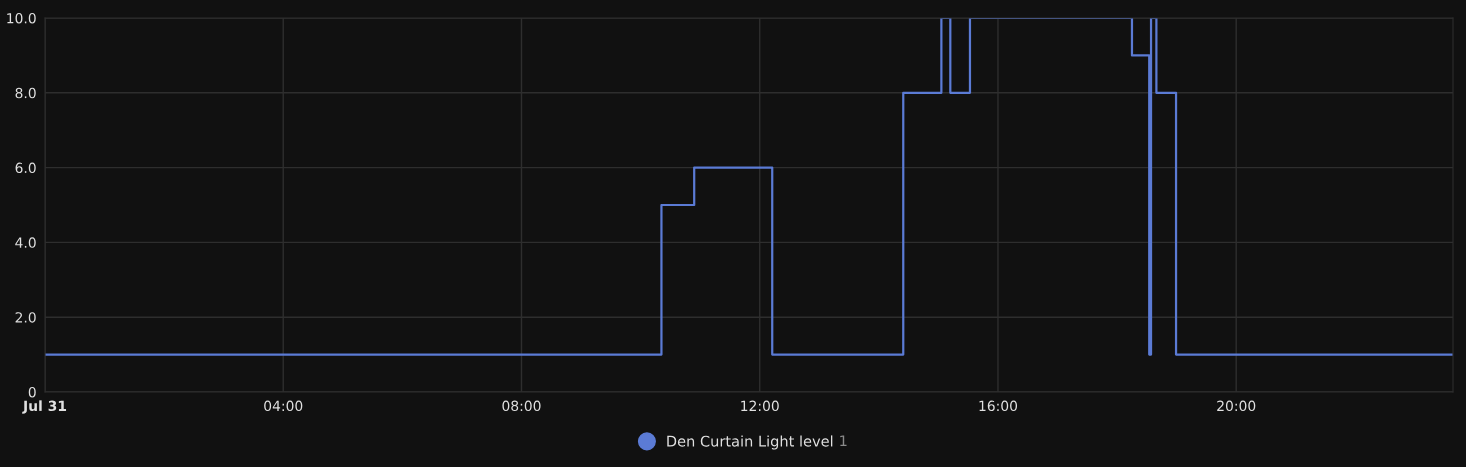 Image resolution: width=1466 pixels, height=467 pixels. I want to click on y-tick-label: 0, so click(32, 392).